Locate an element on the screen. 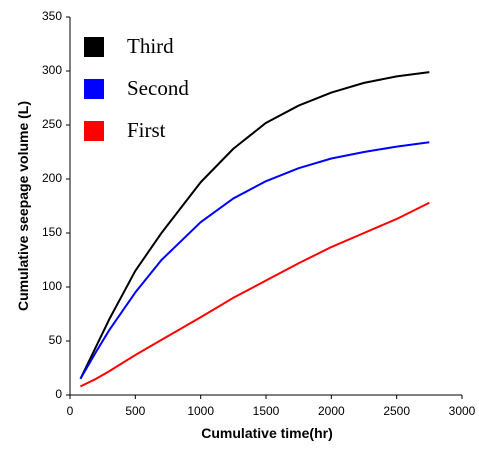 The image size is (479, 450). y-tick-label: 200 is located at coordinates (52, 178).